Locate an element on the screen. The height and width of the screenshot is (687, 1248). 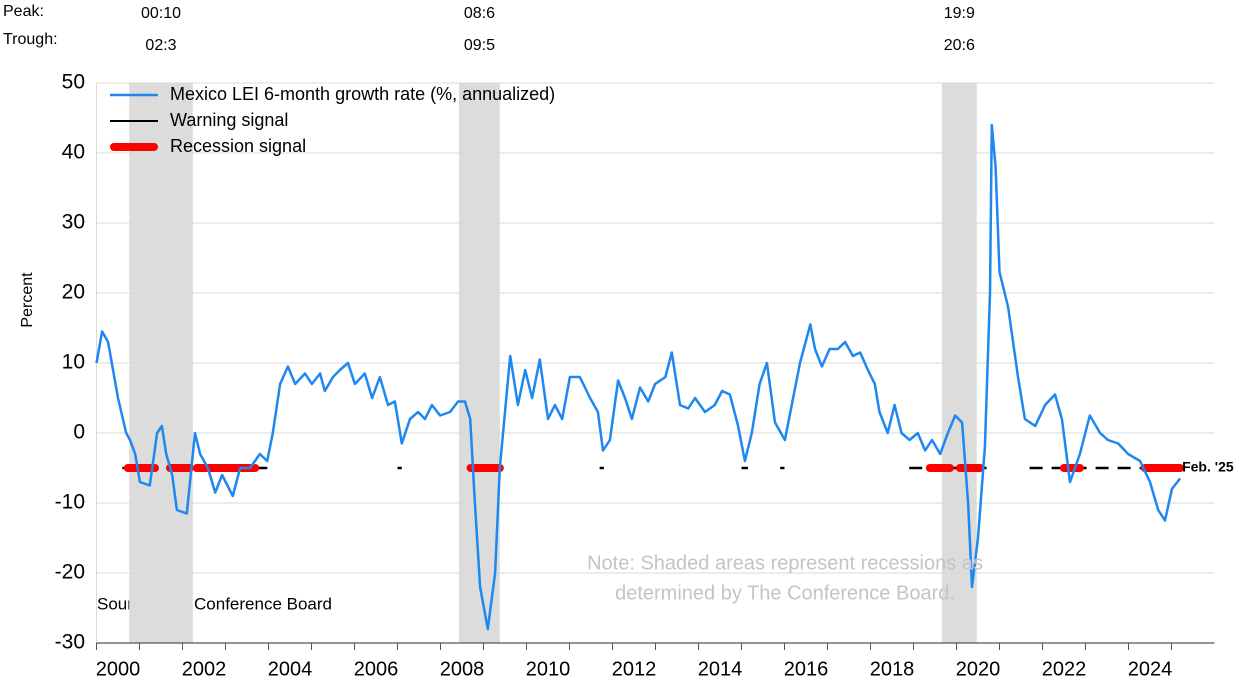
peak-date: 00:10 is located at coordinates (161, 13).